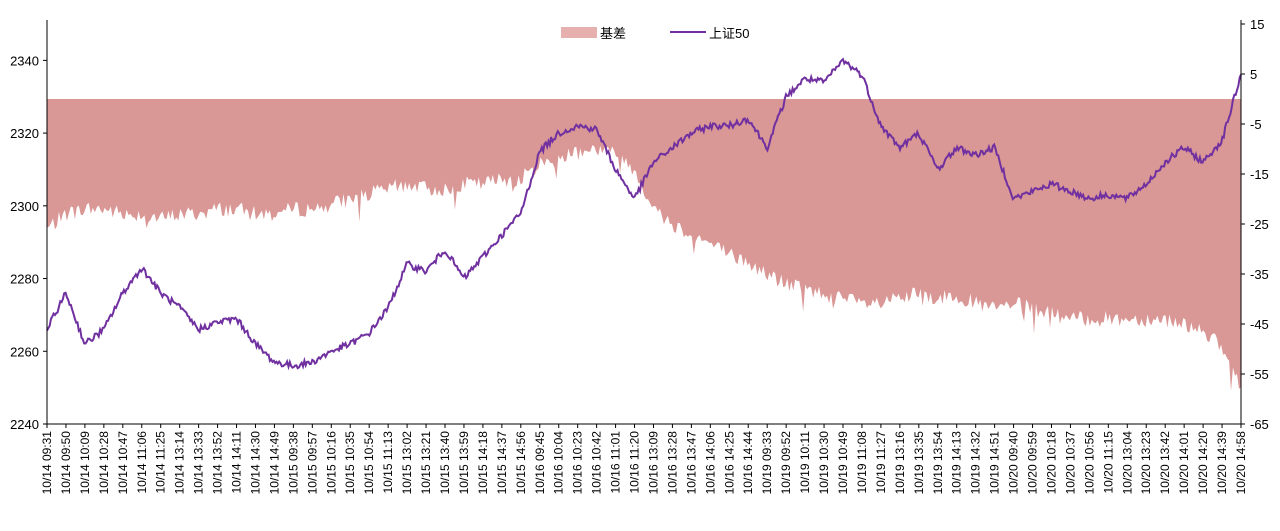 Image resolution: width=1280 pixels, height=531 pixels. What do you see at coordinates (426, 463) in the screenshot?
I see `x-tick-label: 10/15 13:21` at bounding box center [426, 463].